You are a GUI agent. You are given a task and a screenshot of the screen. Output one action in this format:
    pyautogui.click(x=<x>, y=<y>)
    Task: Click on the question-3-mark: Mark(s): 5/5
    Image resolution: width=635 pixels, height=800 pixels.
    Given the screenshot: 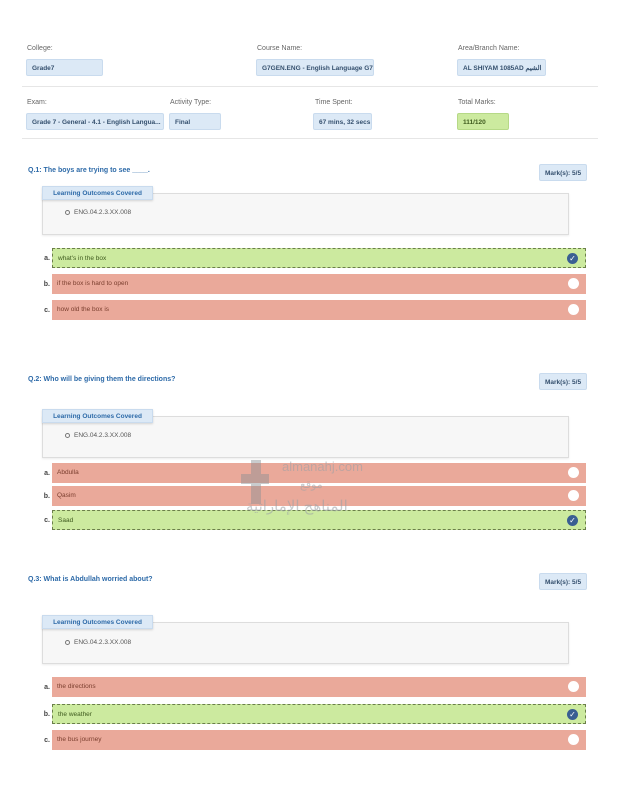 What is the action you would take?
    pyautogui.click(x=563, y=581)
    